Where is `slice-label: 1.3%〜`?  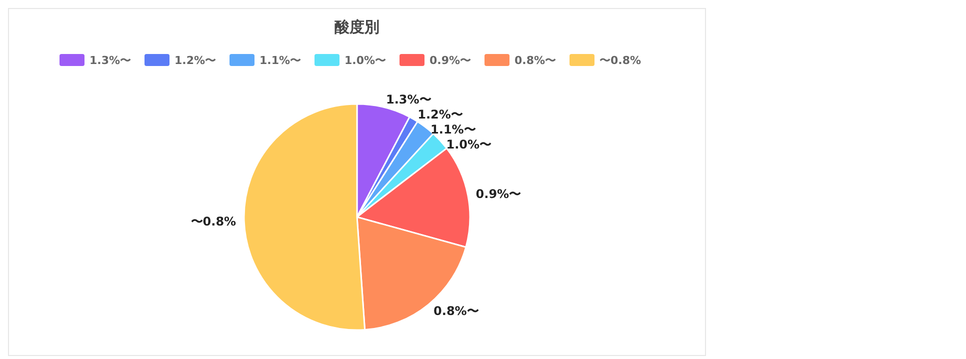 slice-label: 1.3%〜 is located at coordinates (409, 99).